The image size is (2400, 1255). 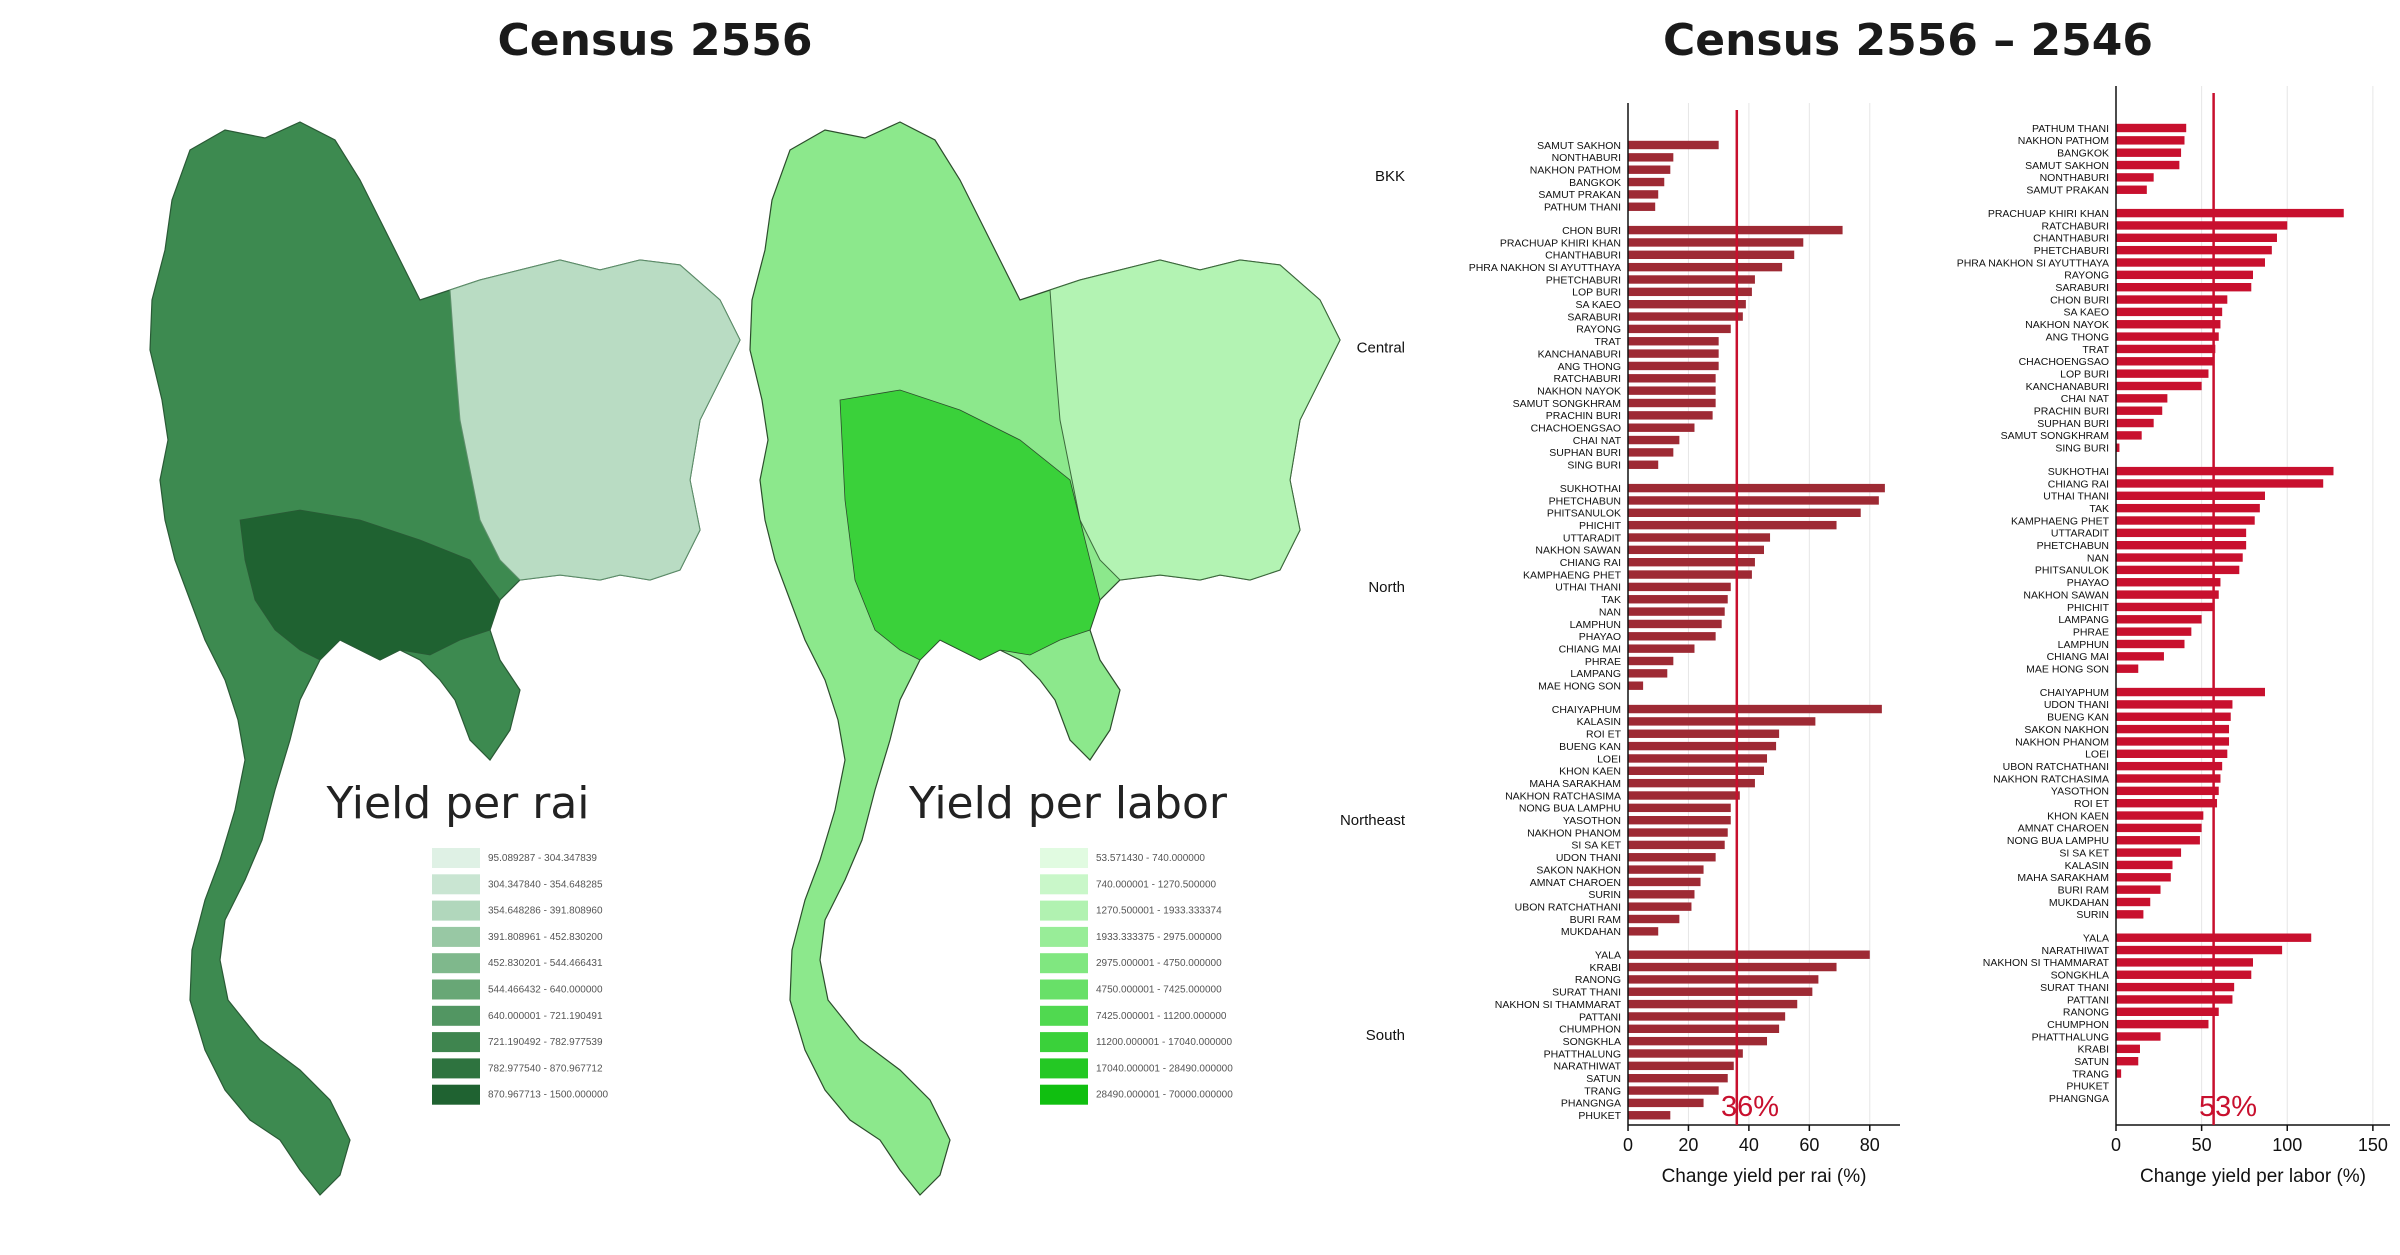 What do you see at coordinates (2078, 484) in the screenshot?
I see `category-label: CHIANG RAI` at bounding box center [2078, 484].